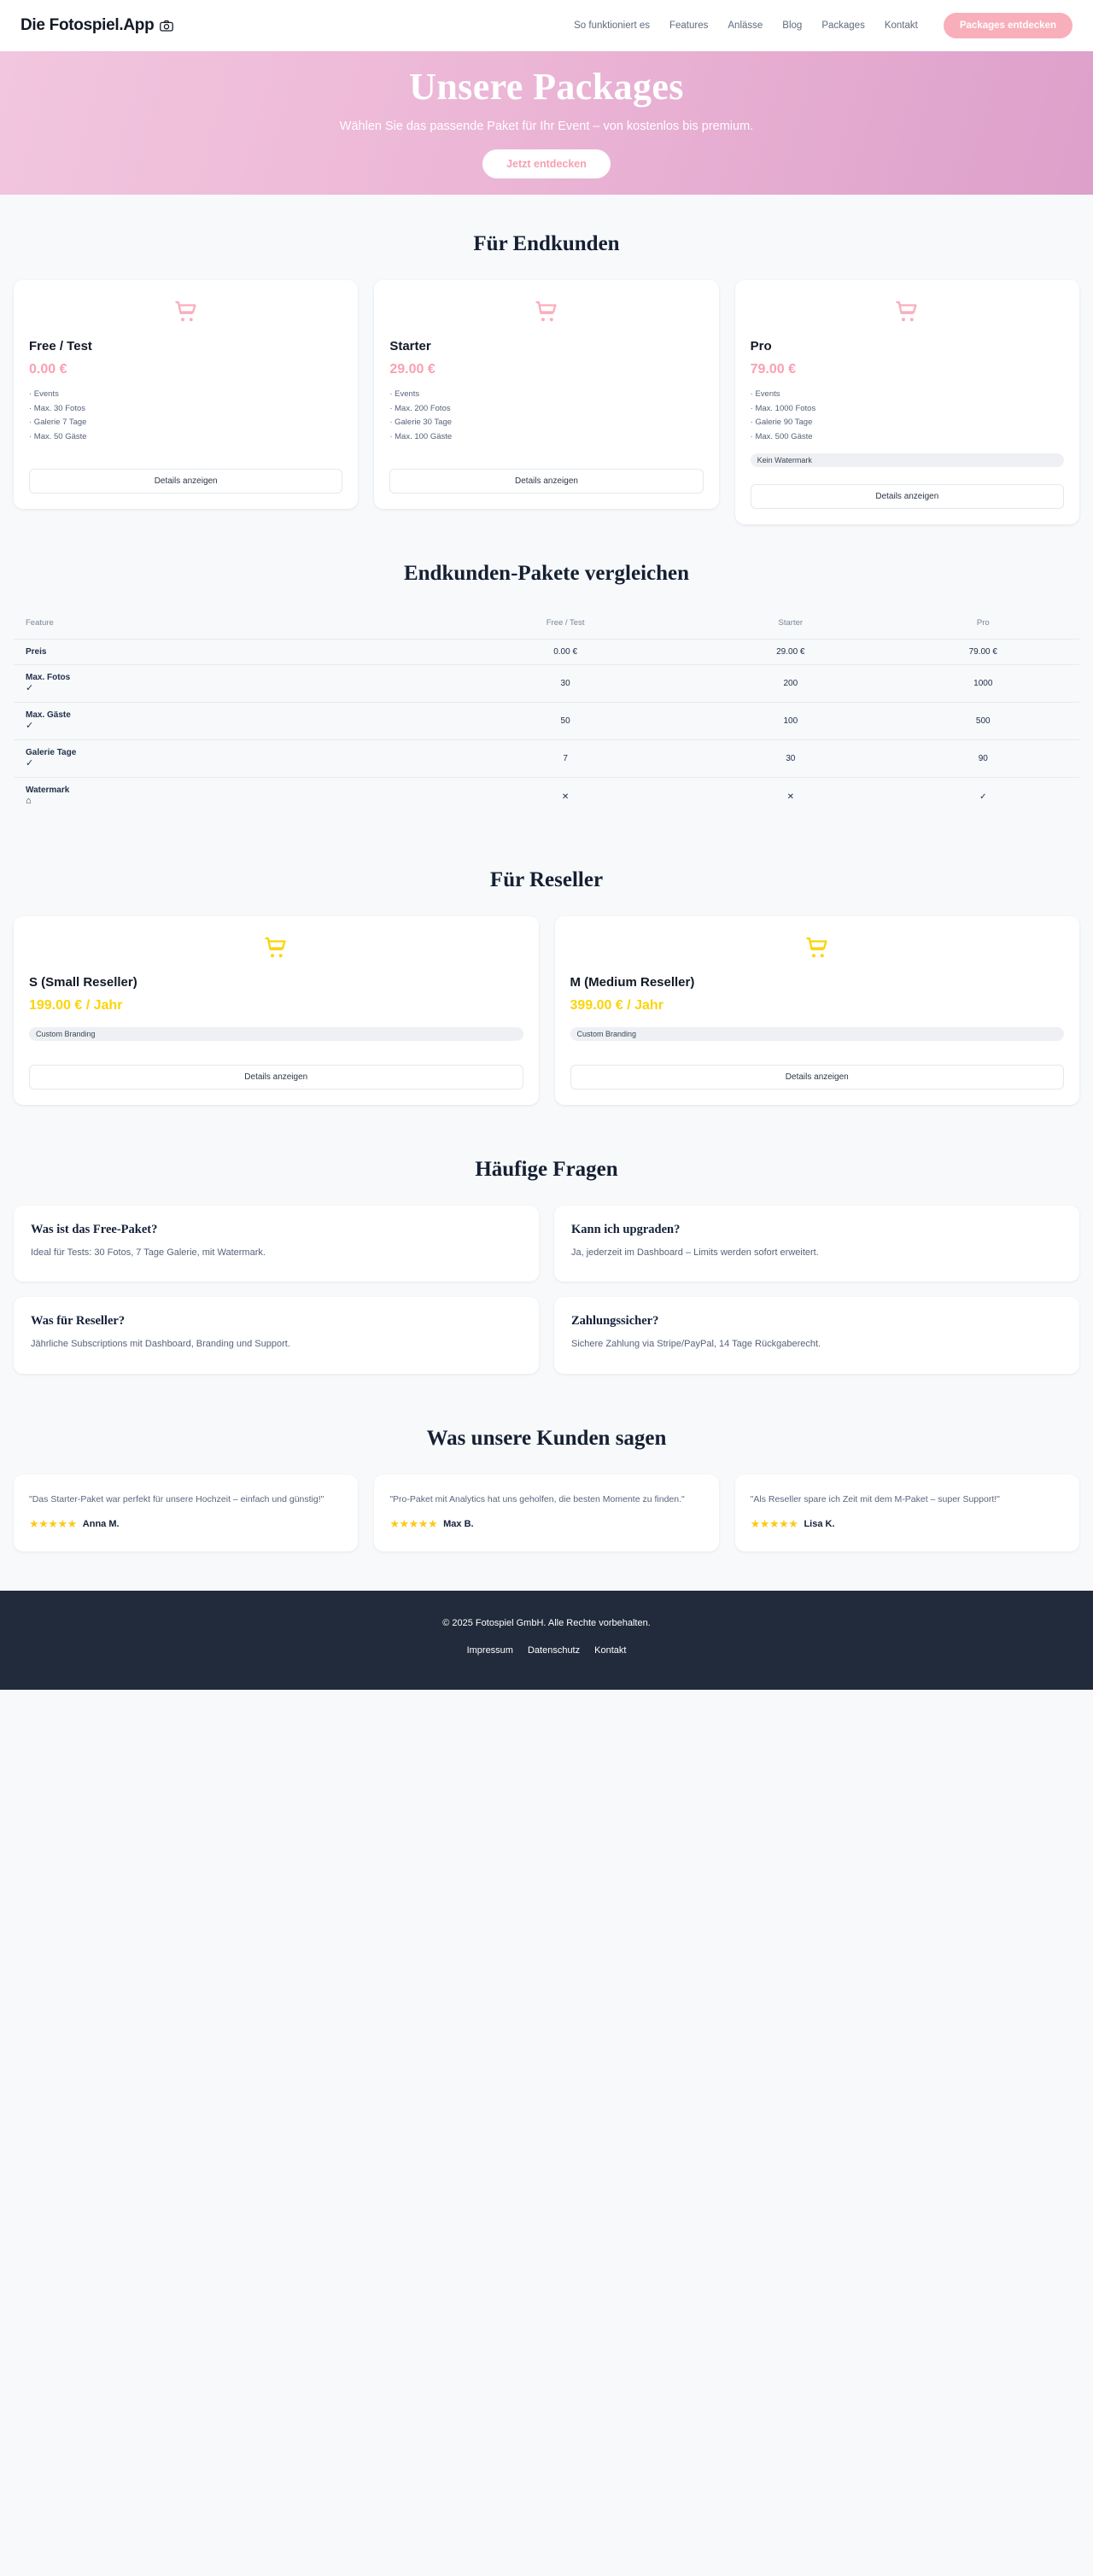  Describe the element at coordinates (793, 25) in the screenshot. I see `nav-item-blog: Blog` at that location.